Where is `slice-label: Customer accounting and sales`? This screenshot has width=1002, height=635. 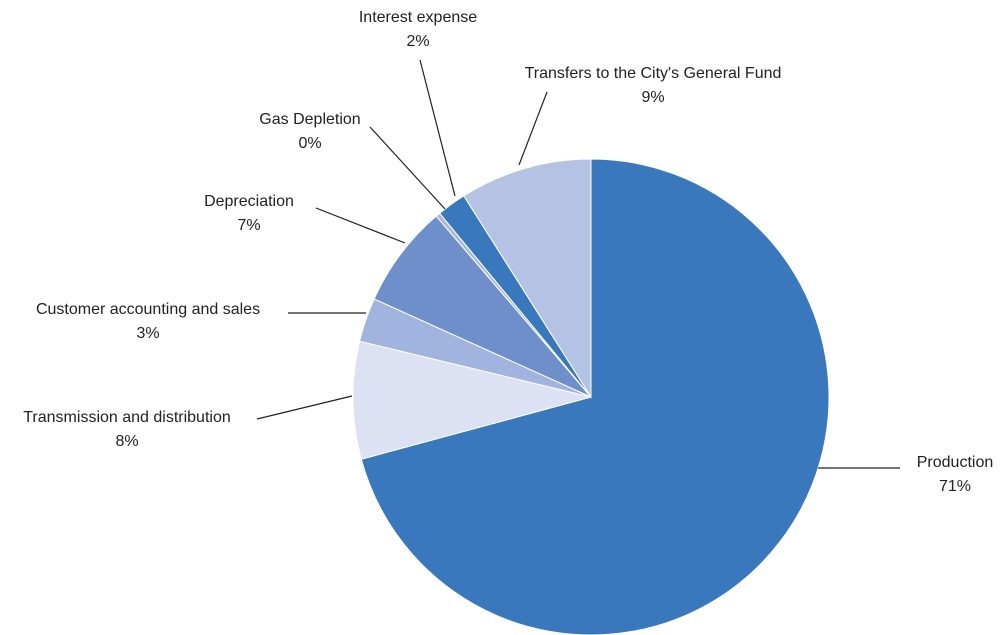
slice-label: Customer accounting and sales is located at coordinates (148, 309).